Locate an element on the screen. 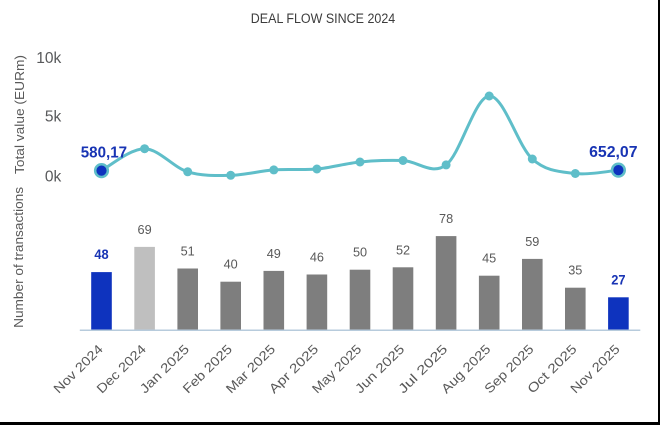 Image resolution: width=660 pixels, height=425 pixels. svg-text: Number of transactions is located at coordinates (18, 257).